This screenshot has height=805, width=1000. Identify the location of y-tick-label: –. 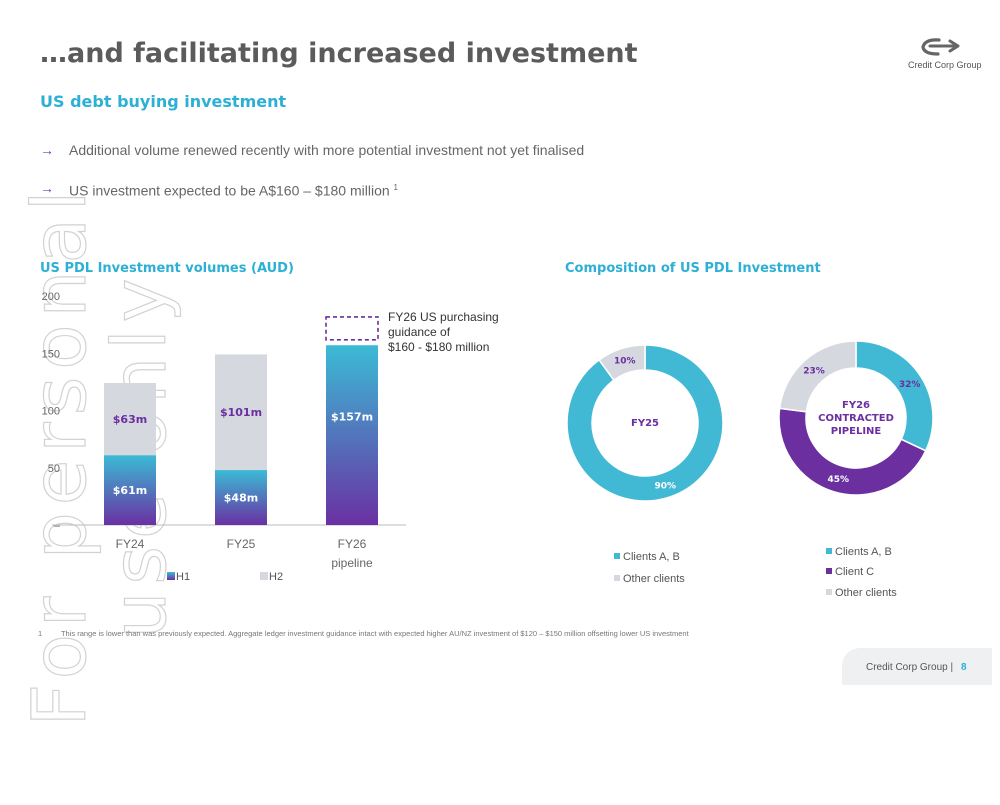
(57, 526).